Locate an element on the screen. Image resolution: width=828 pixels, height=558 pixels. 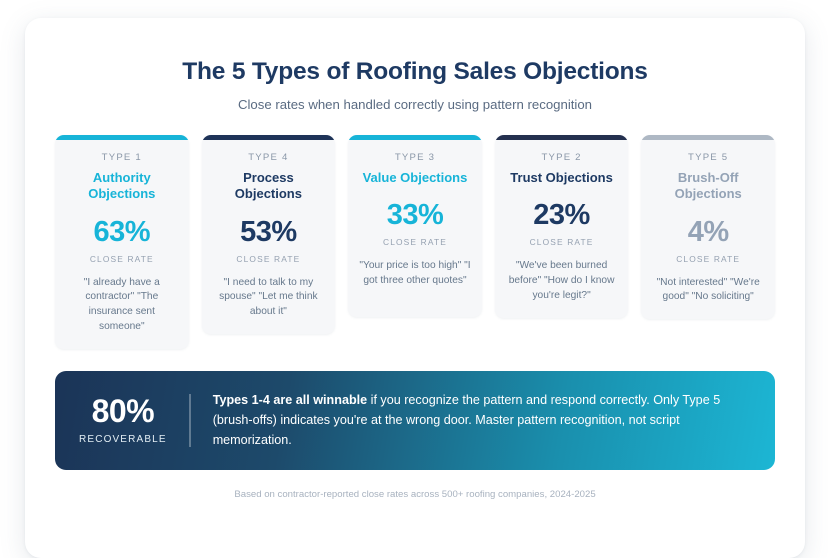
banner-stat-value: 80% is located at coordinates (123, 411).